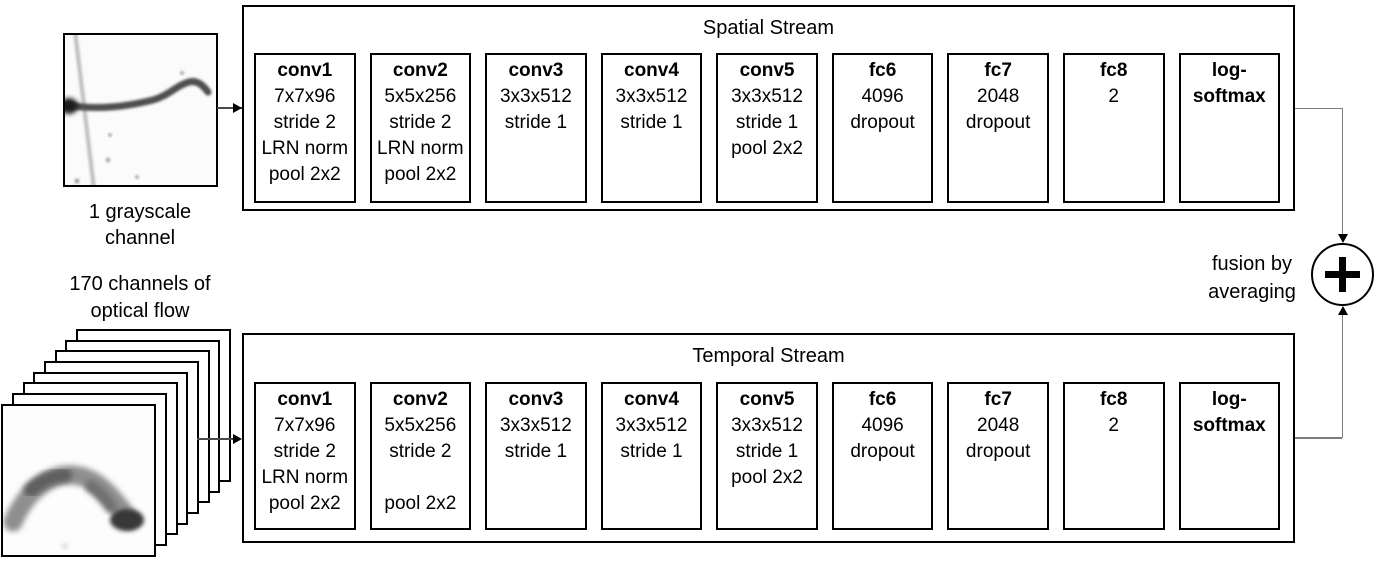 The width and height of the screenshot is (1380, 561). Describe the element at coordinates (1342, 238) in the screenshot. I see `fusion-top-arrowhead-icon` at that location.